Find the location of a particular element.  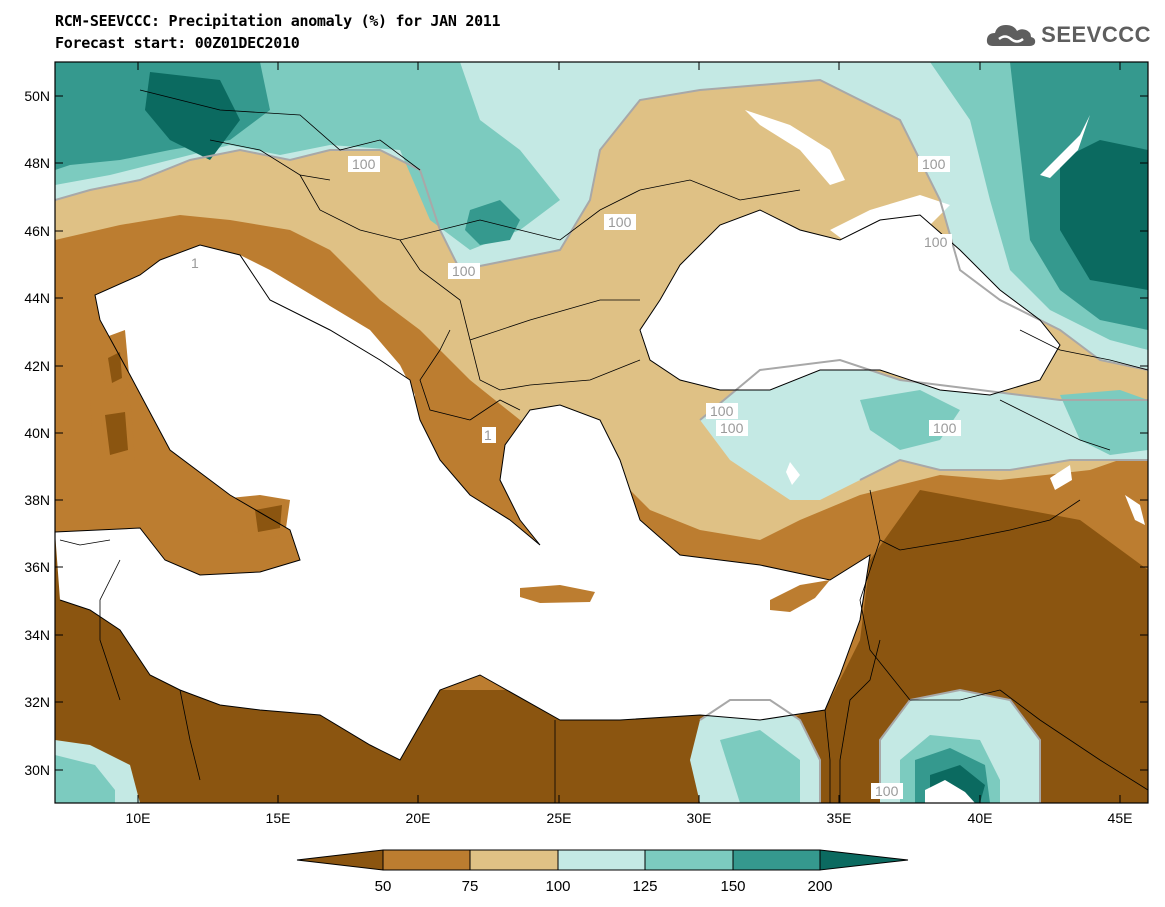

cloud-icon is located at coordinates (1011, 35).